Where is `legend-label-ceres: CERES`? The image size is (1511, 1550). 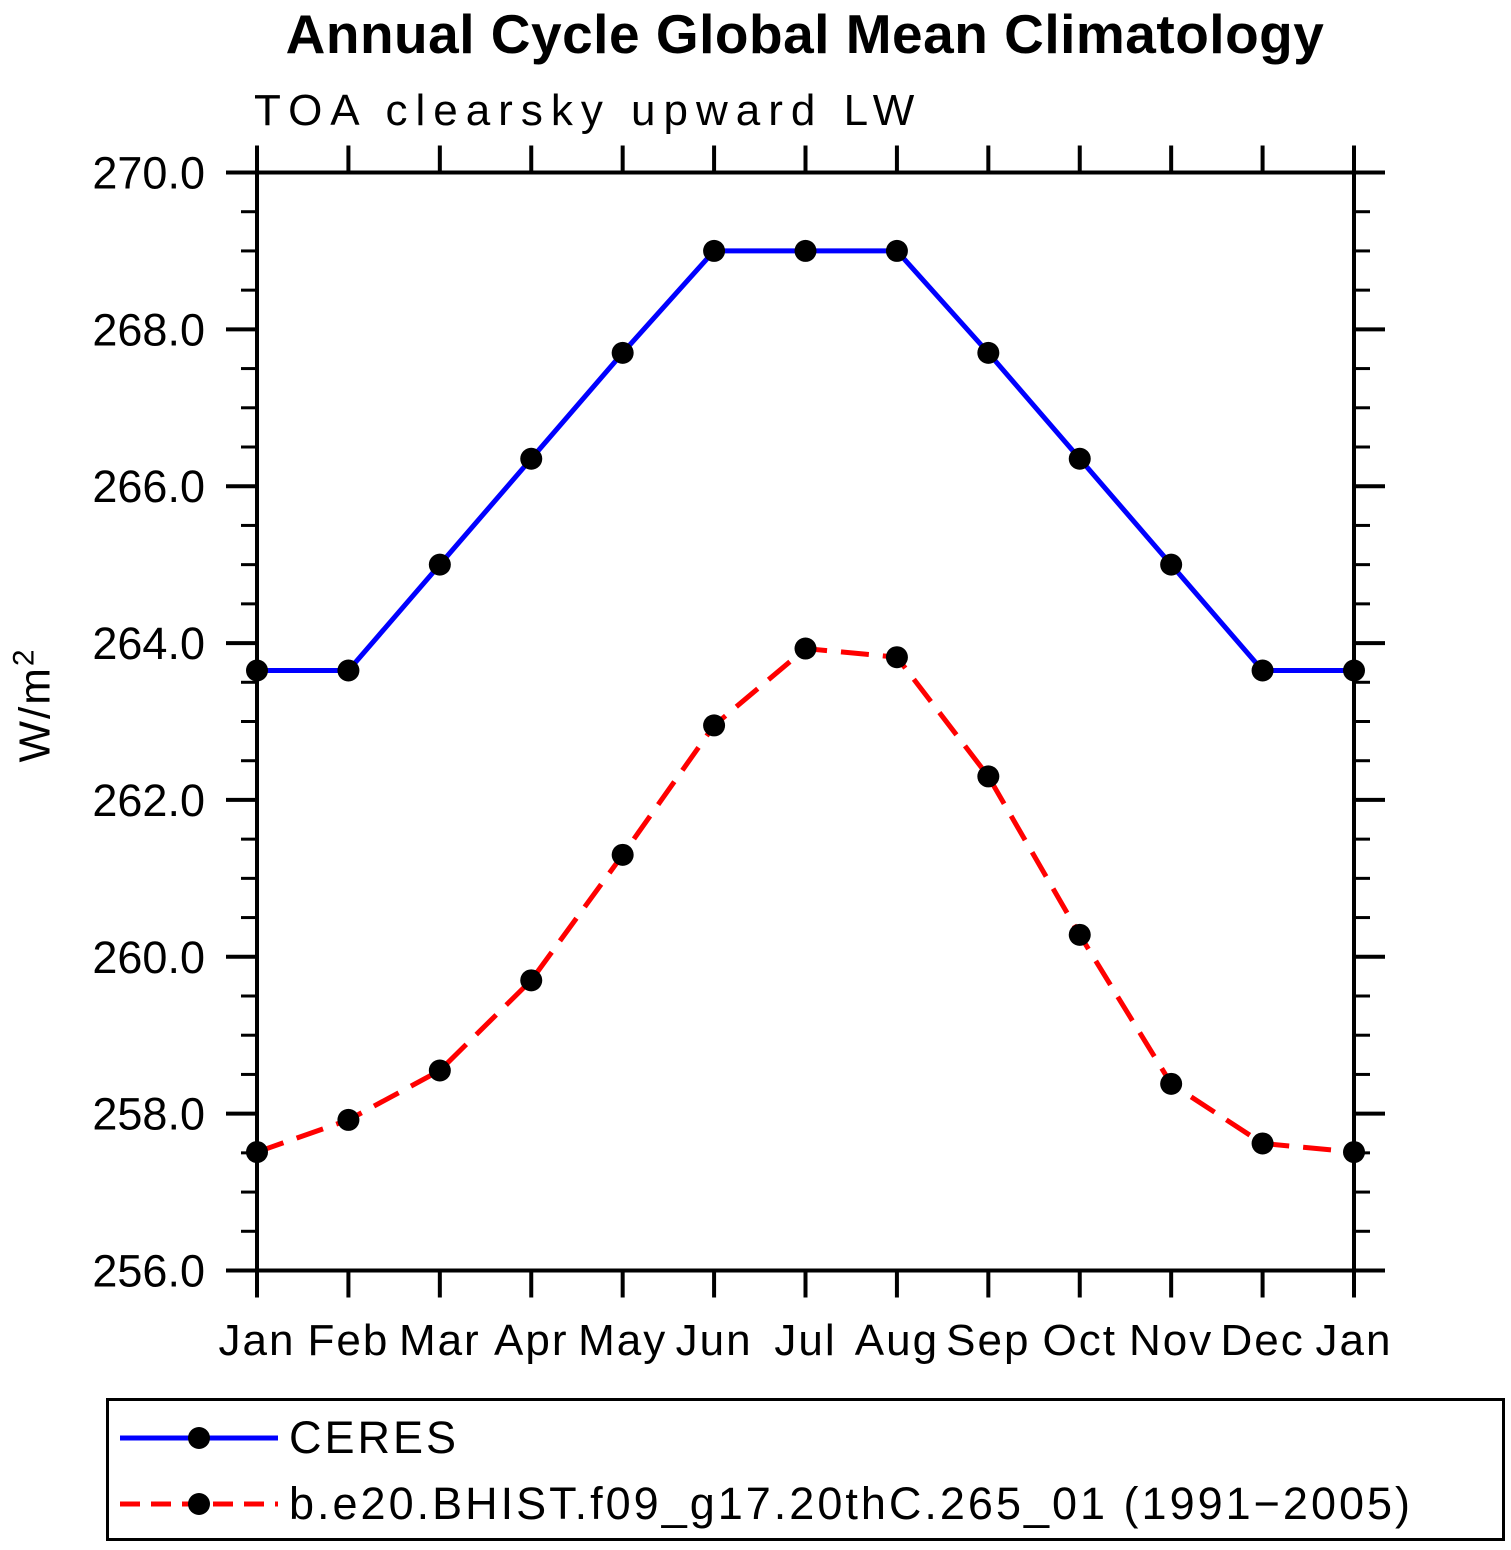 legend-label-ceres: CERES is located at coordinates (374, 1437).